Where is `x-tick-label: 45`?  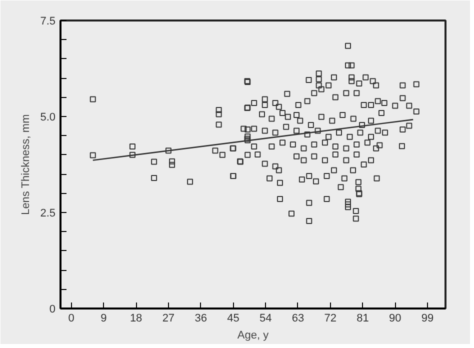 x-tick-label: 45 is located at coordinates (233, 318).